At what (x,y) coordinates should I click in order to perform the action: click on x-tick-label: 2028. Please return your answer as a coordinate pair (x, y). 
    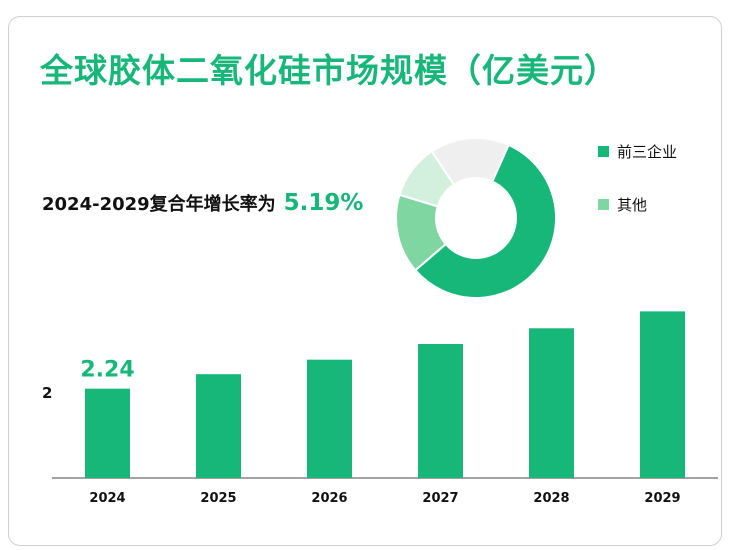
    Looking at the image, I should click on (551, 498).